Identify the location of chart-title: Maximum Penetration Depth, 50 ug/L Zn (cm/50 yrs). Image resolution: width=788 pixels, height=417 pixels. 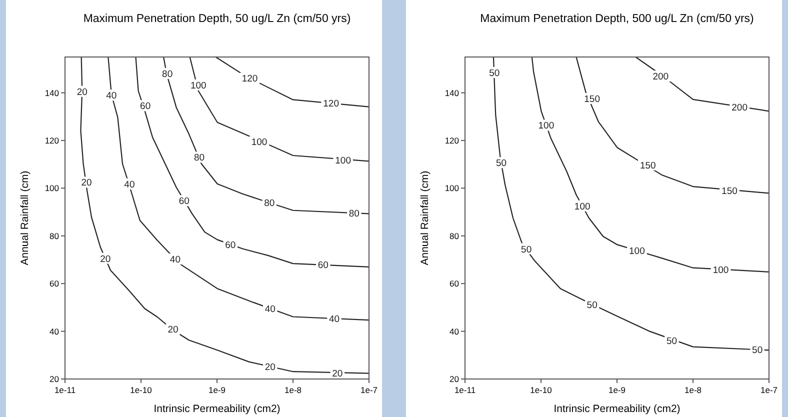
(217, 19).